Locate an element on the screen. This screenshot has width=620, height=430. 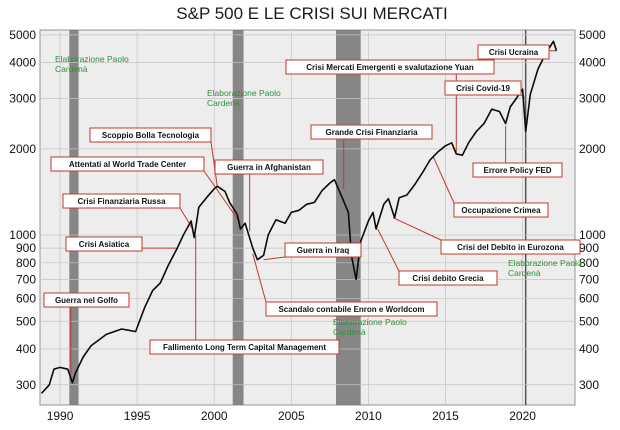
y-tick-right-3000: 3000 is located at coordinates (592, 98).